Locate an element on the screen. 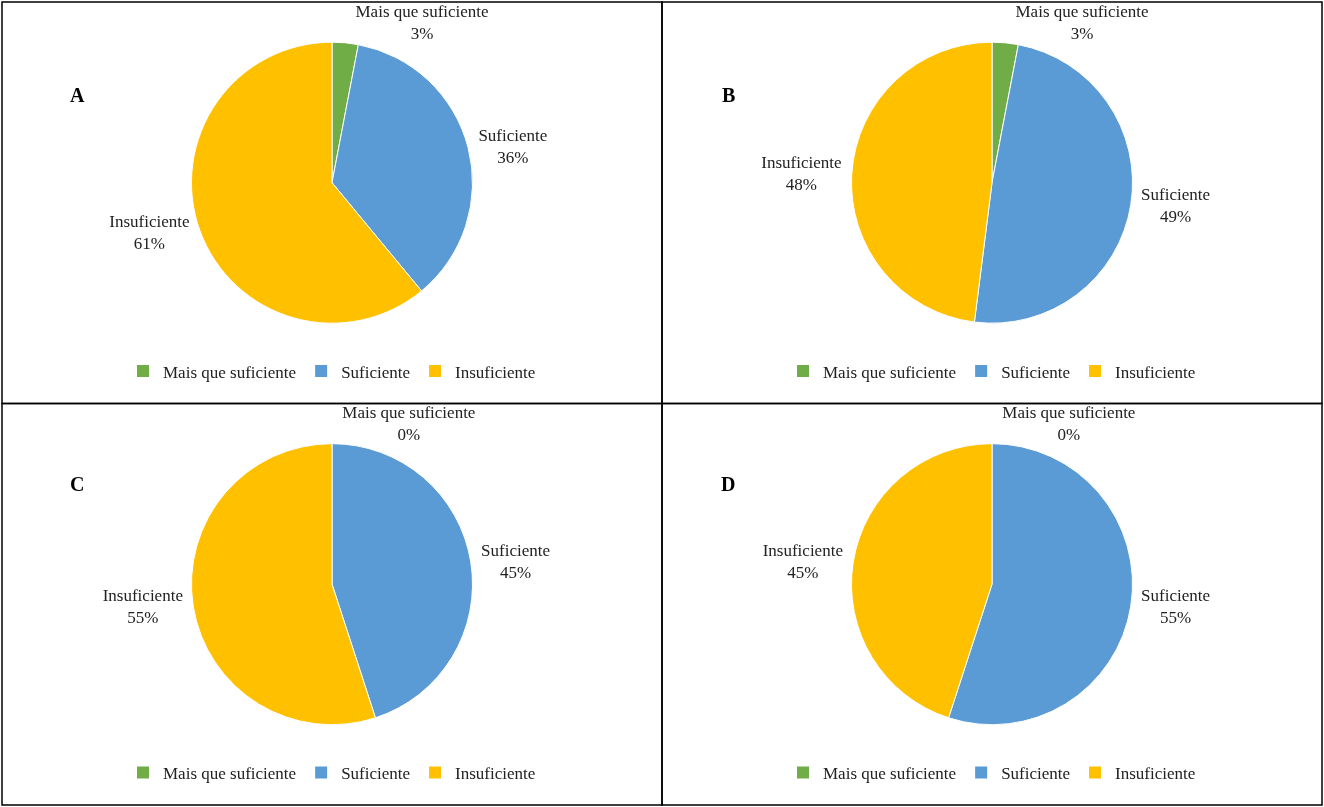  text: B is located at coordinates (729, 95).